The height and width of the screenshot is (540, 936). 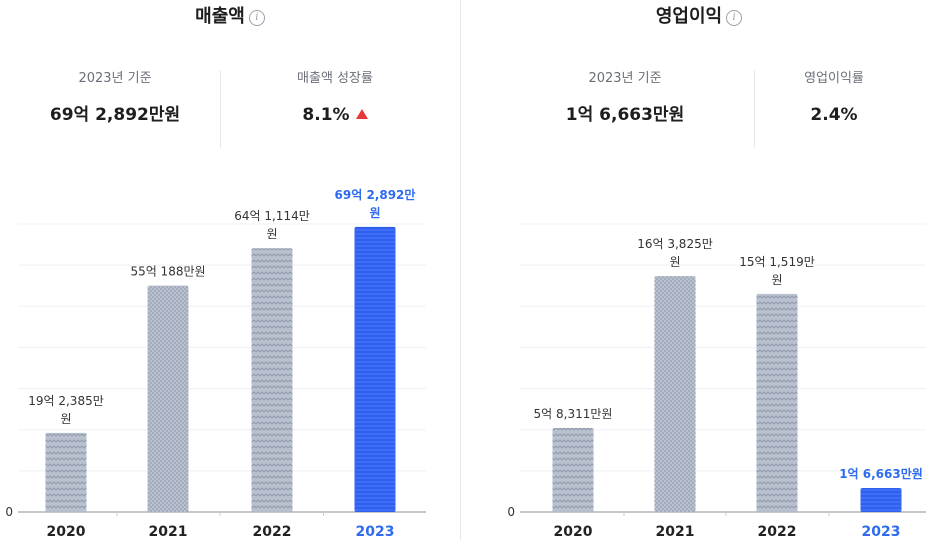 I want to click on bar-value-label: 16억 3,825만, so click(x=675, y=244).